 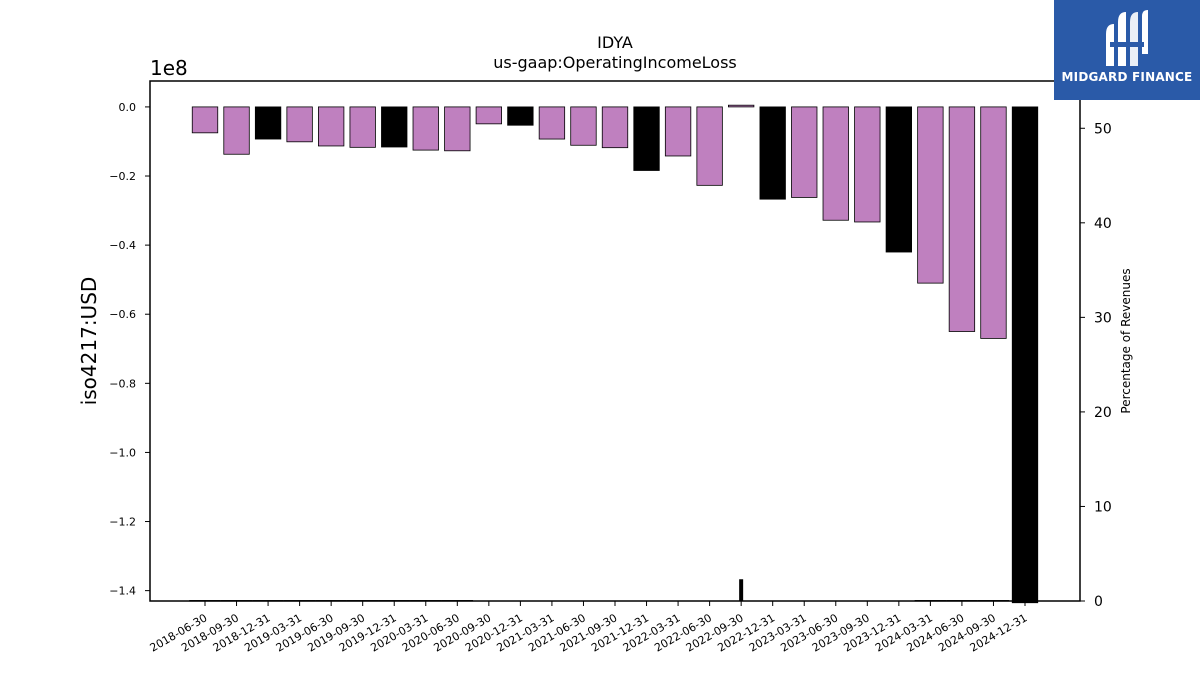 I want to click on logo-text: MIDGARD FINANCE, so click(x=1127, y=77).